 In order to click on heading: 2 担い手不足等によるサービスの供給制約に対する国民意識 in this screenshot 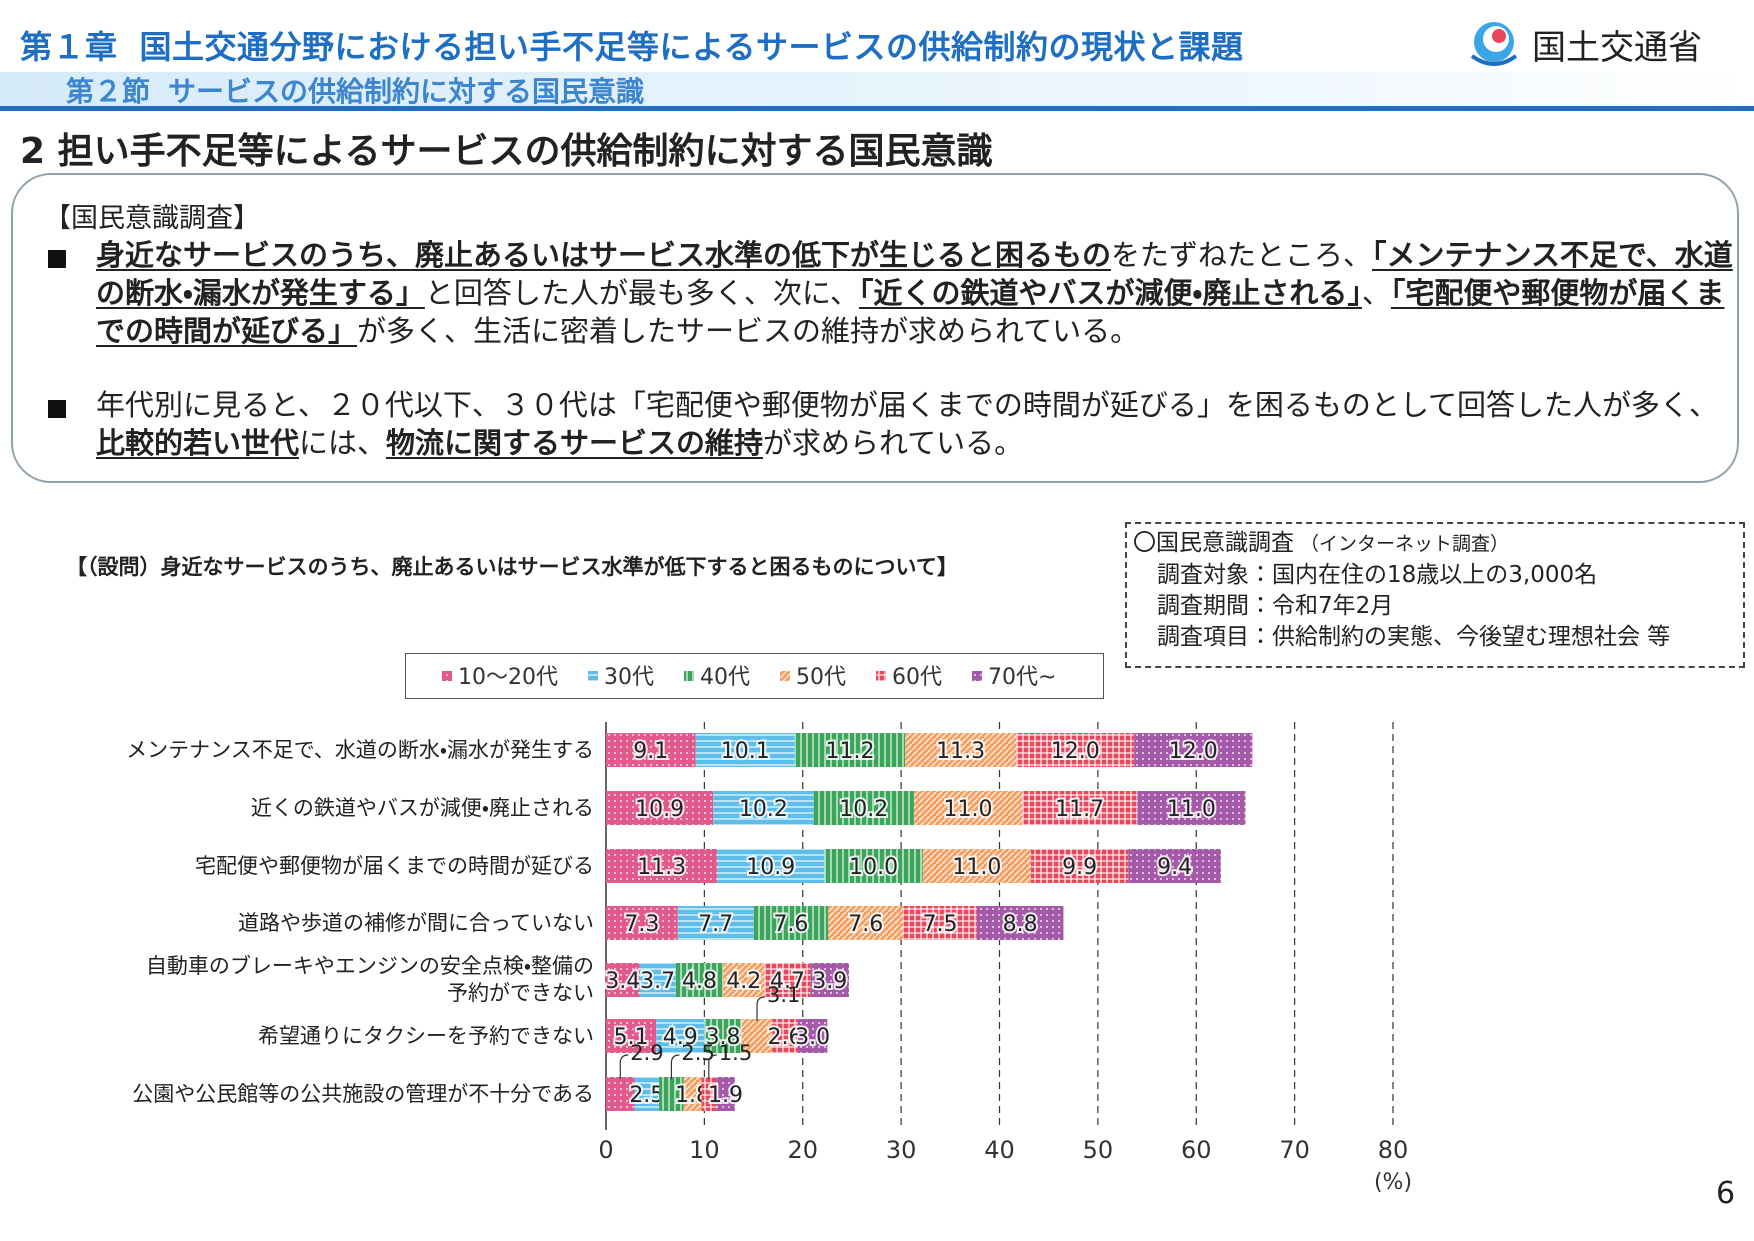, I will do `click(506, 151)`.